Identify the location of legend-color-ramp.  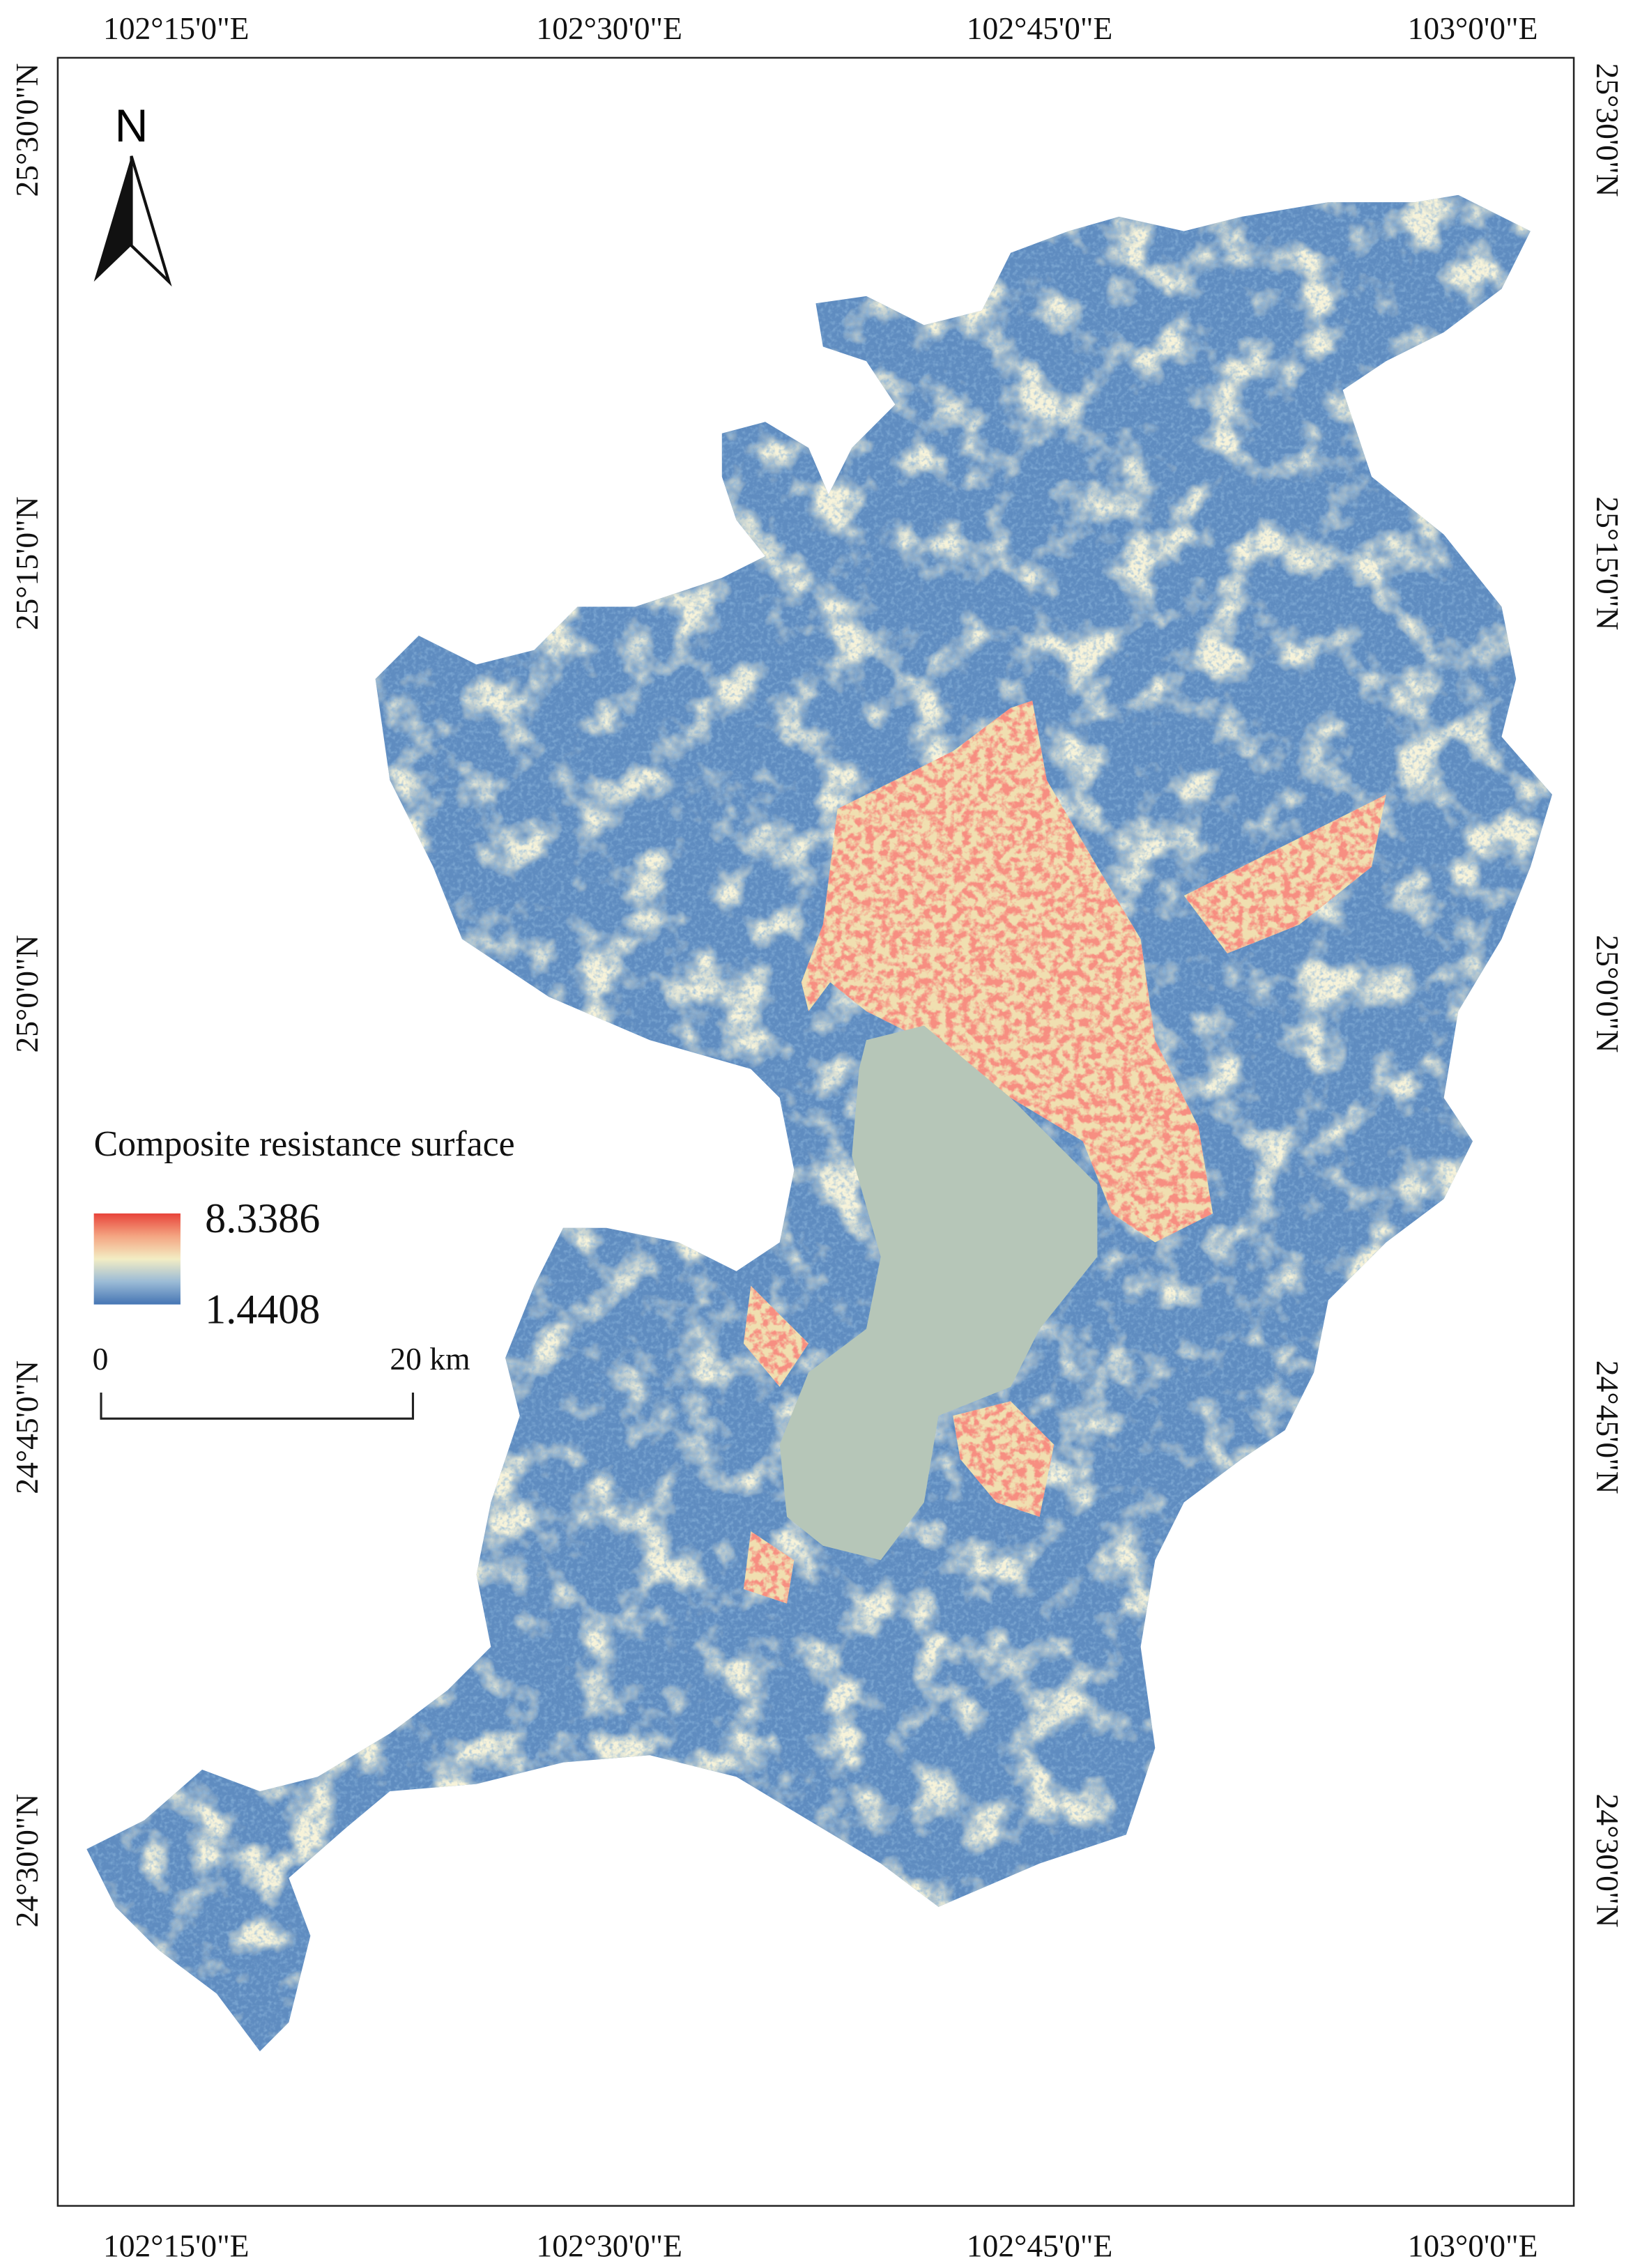
(137, 1259).